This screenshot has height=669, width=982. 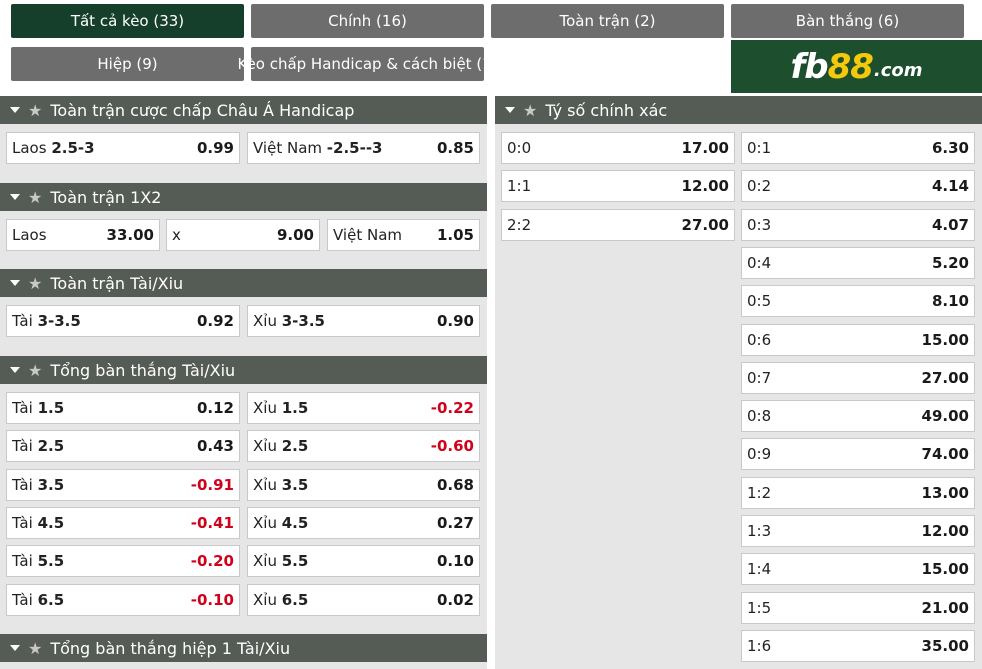 I want to click on correct-score-cell: 1:1 12.00, so click(x=618, y=186).